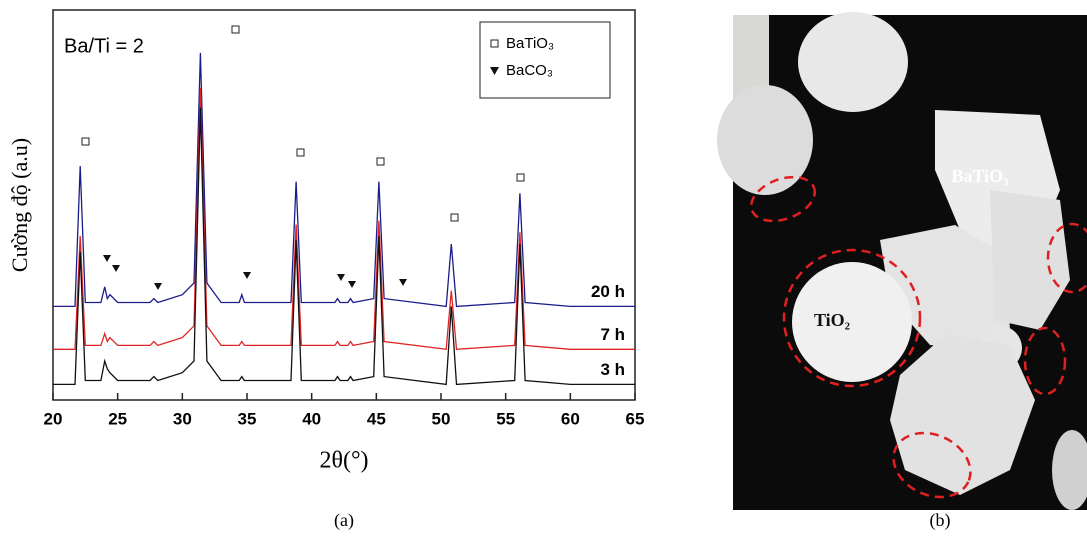 The height and width of the screenshot is (540, 1087). What do you see at coordinates (104, 46) in the screenshot?
I see `annotation: Ba/Ti = 2` at bounding box center [104, 46].